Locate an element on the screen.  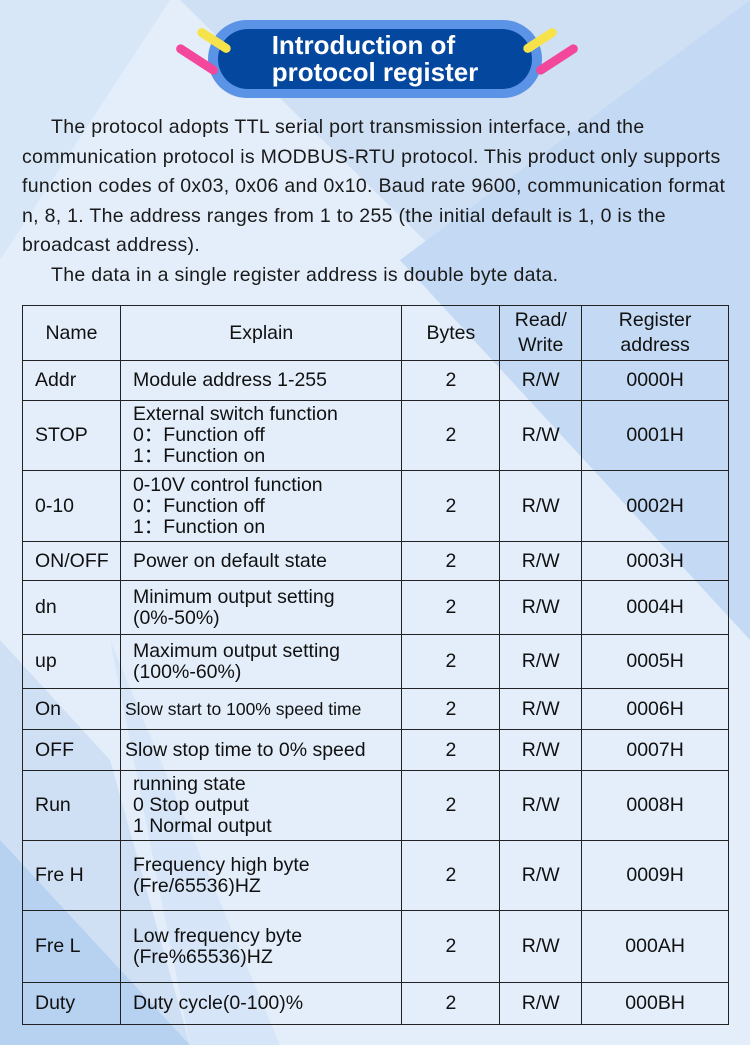
table-row: On Slow start to 100% speed time 2 R/W 0006H is located at coordinates (375, 709).